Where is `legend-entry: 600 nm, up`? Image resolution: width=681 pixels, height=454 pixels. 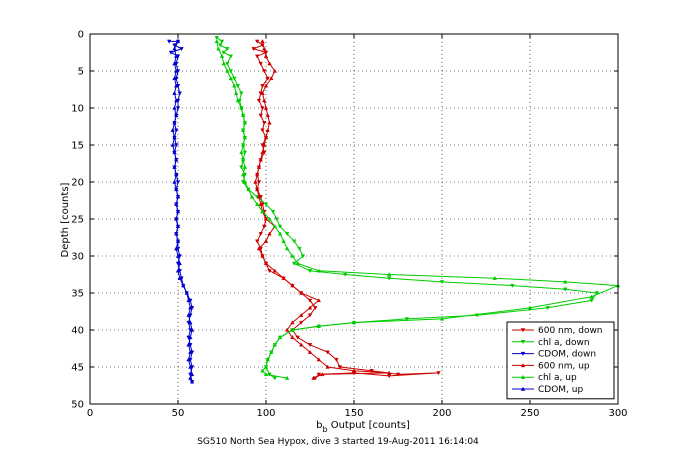 legend-entry: 600 nm, up is located at coordinates (564, 366).